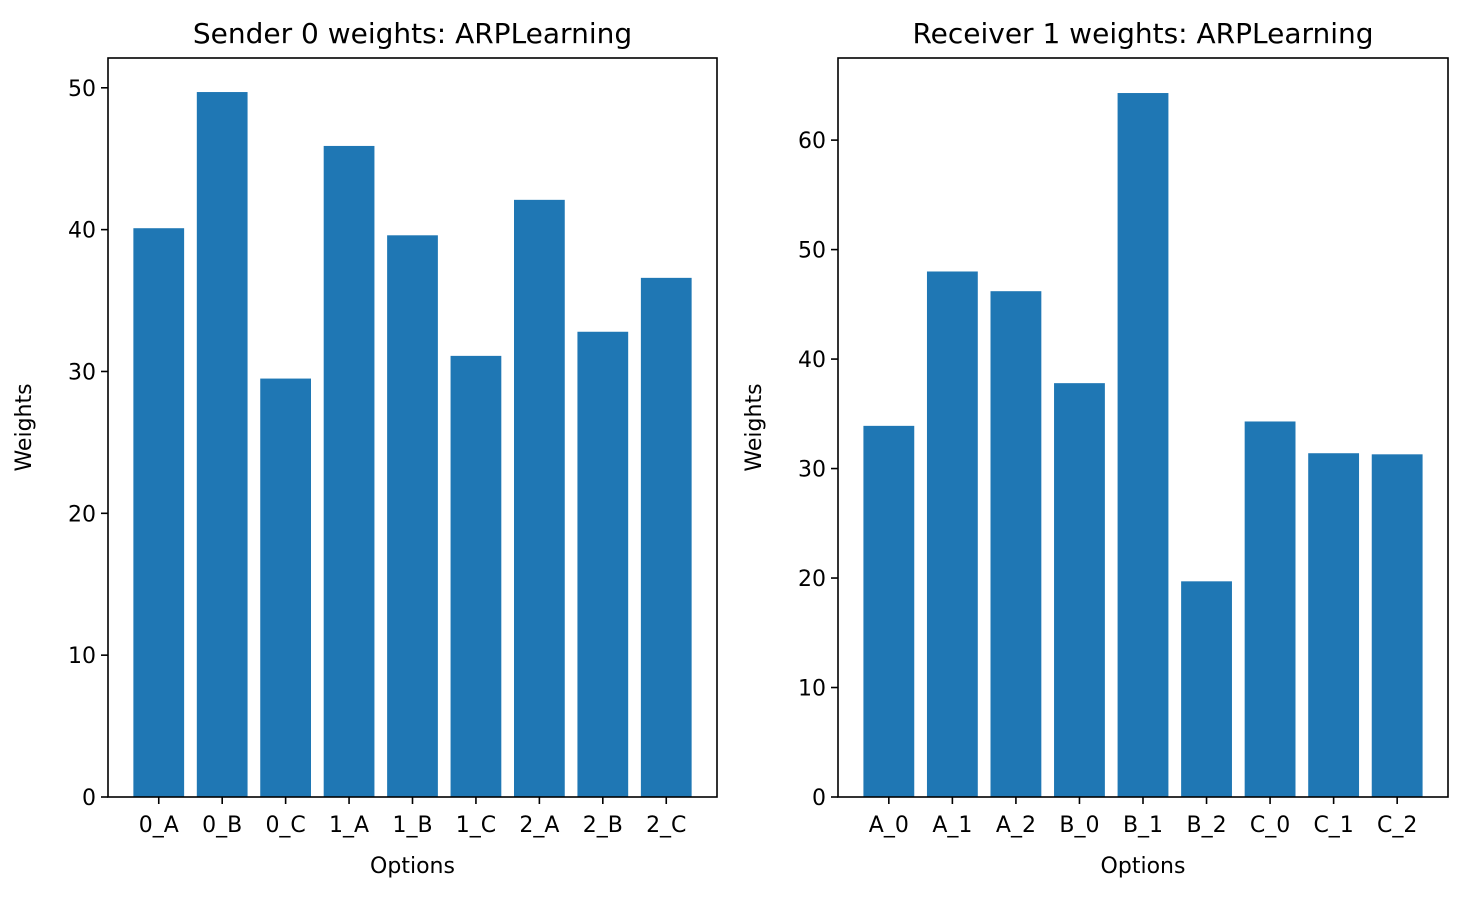  I want to click on x-tick-label: B_2, so click(1206, 825).